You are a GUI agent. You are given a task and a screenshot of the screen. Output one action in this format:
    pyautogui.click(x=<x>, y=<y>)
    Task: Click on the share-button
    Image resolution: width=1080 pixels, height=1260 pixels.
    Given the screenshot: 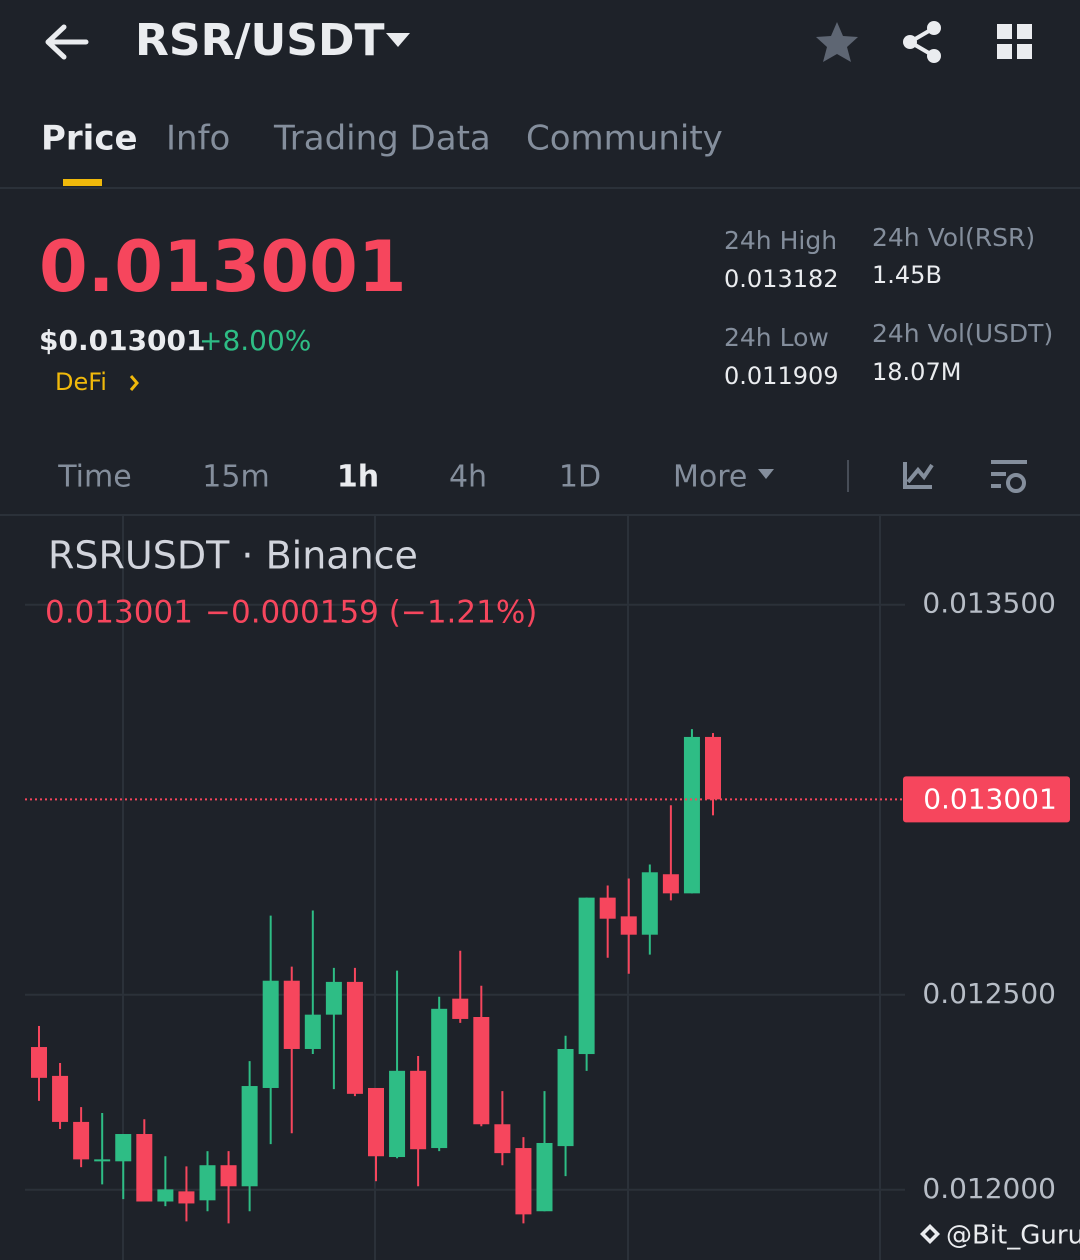 What is the action you would take?
    pyautogui.click(x=922, y=42)
    